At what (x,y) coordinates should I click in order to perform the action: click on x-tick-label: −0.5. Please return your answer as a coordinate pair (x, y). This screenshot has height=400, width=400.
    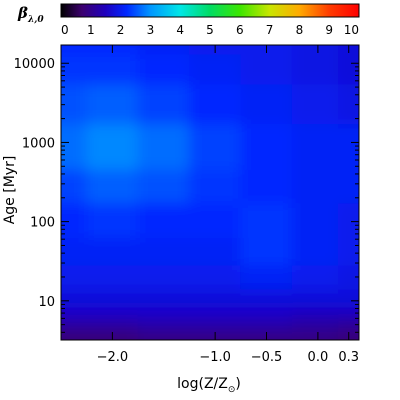
    Looking at the image, I should click on (267, 357).